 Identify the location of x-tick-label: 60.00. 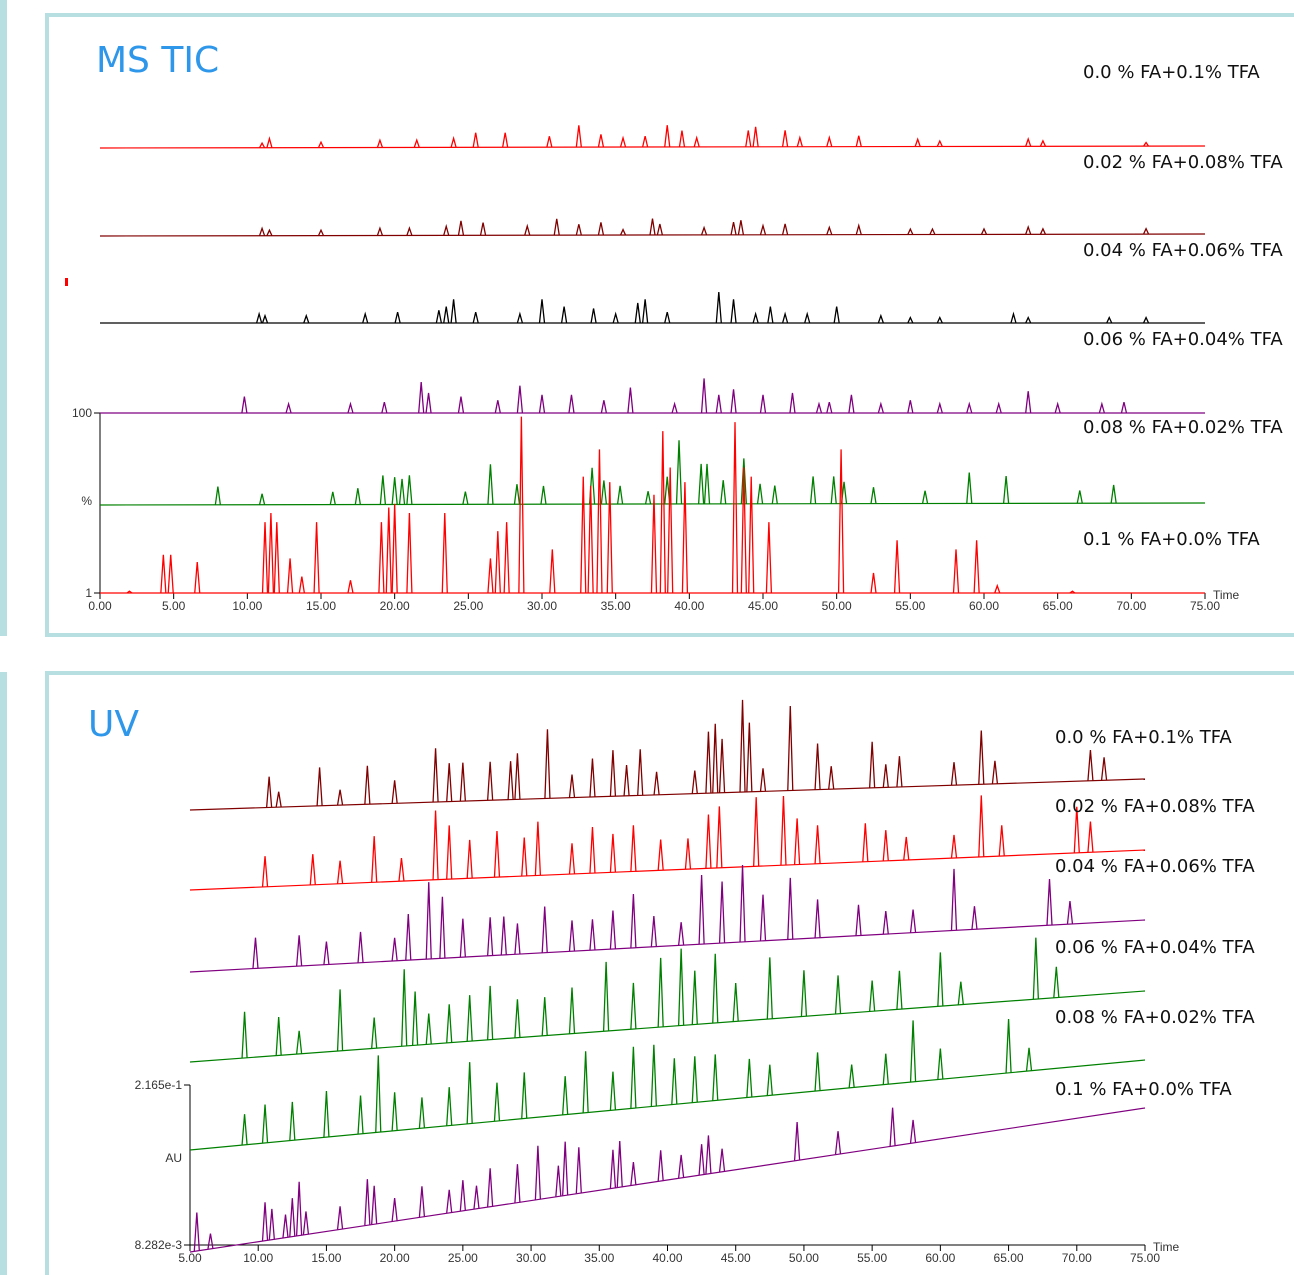
(940, 1258).